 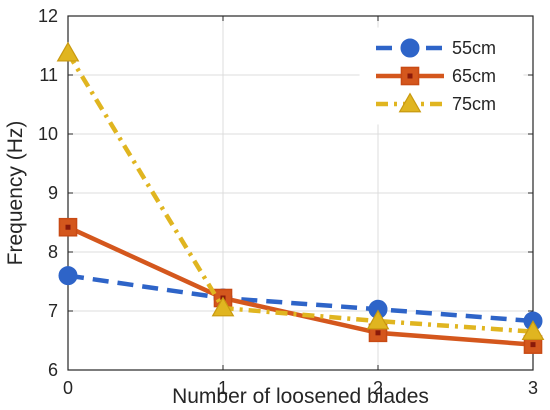 What do you see at coordinates (474, 48) in the screenshot?
I see `legend-label-55cm: 55cm` at bounding box center [474, 48].